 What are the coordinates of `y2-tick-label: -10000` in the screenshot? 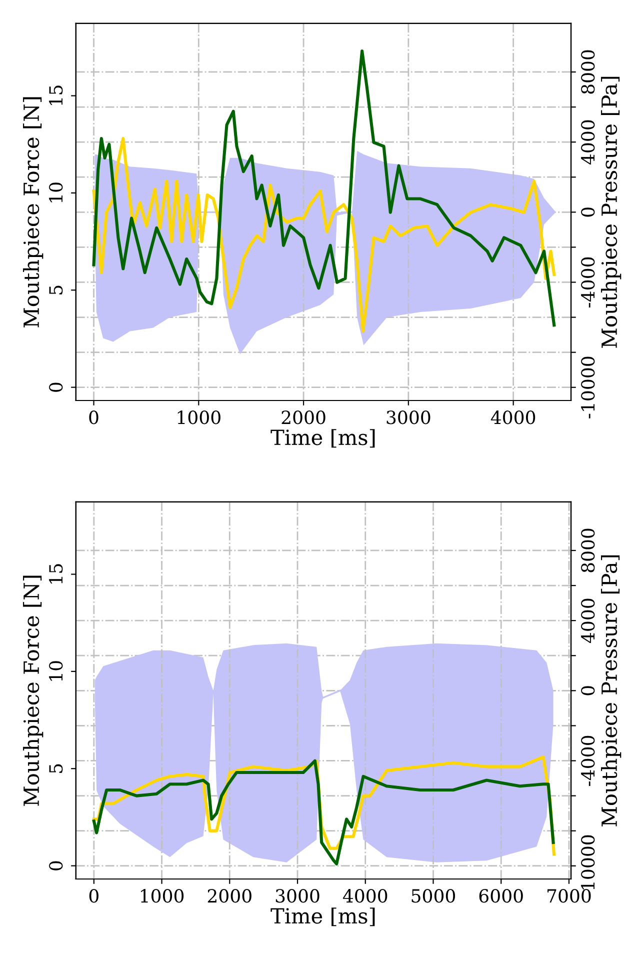 It's located at (588, 387).